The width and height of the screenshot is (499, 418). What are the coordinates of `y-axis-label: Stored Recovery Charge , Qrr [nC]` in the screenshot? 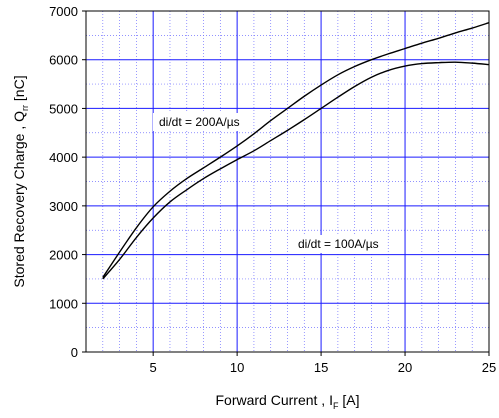 It's located at (20, 181).